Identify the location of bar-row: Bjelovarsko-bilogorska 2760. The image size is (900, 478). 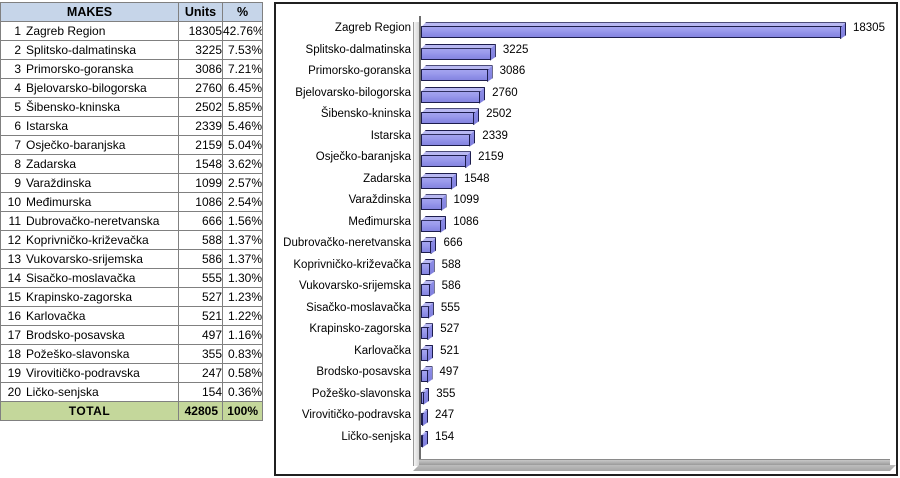
(586, 94).